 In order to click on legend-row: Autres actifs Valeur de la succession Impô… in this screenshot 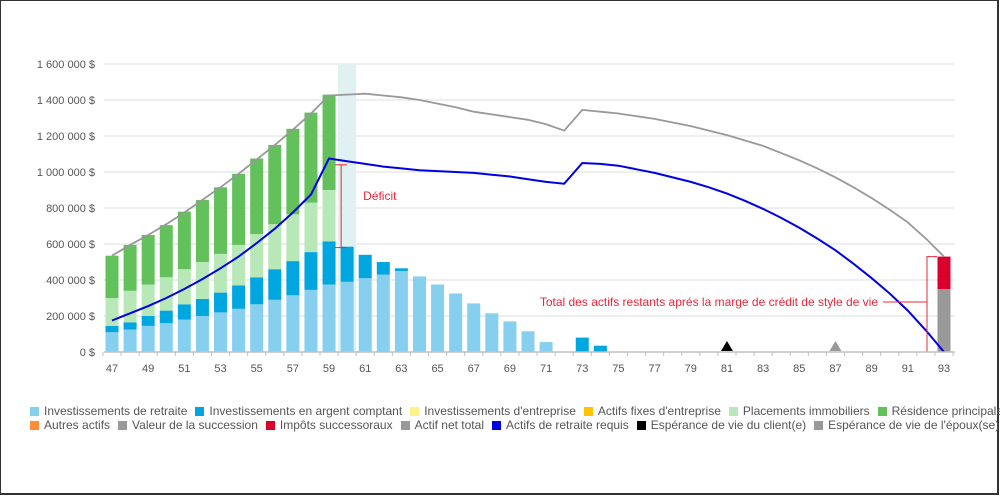, I will do `click(514, 425)`.